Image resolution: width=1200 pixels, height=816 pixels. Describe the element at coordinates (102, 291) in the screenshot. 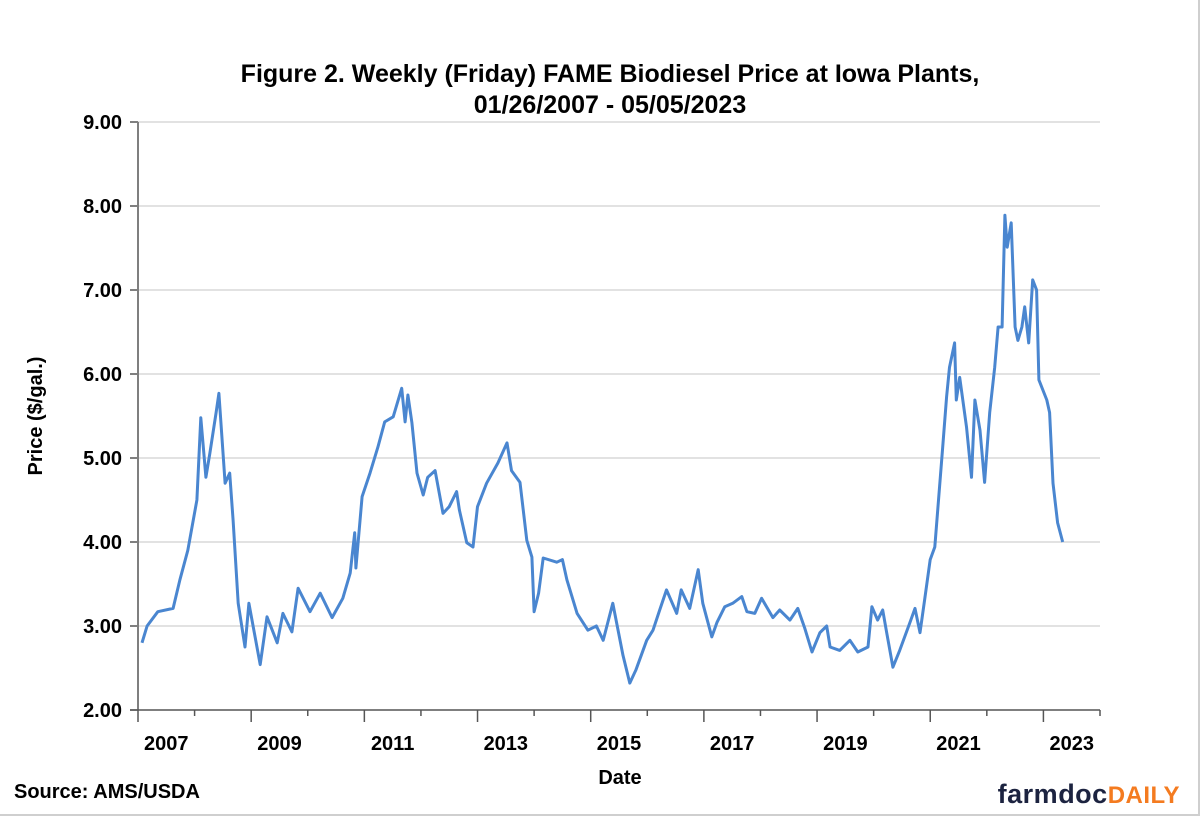

I see `y-tick-label: 7.00` at that location.